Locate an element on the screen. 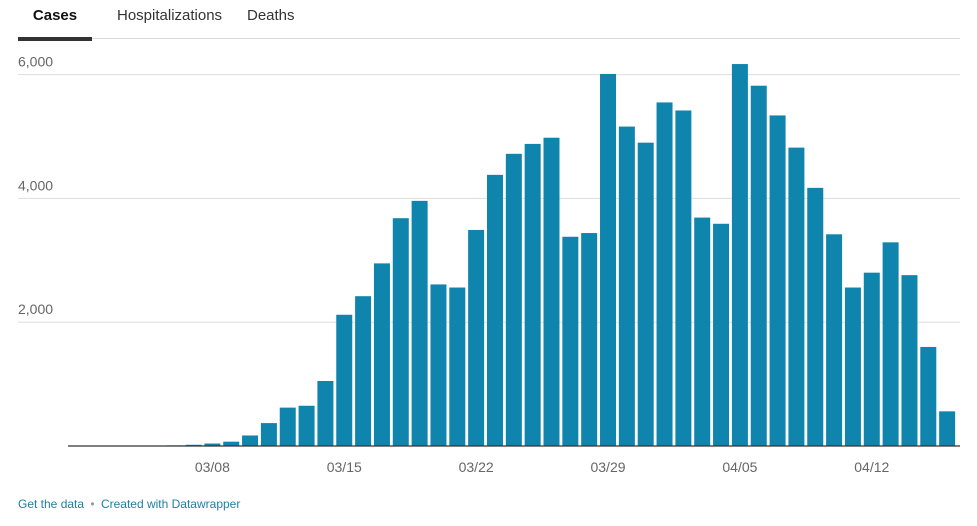 Image resolution: width=977 pixels, height=526 pixels. bar-03/22 is located at coordinates (476, 337).